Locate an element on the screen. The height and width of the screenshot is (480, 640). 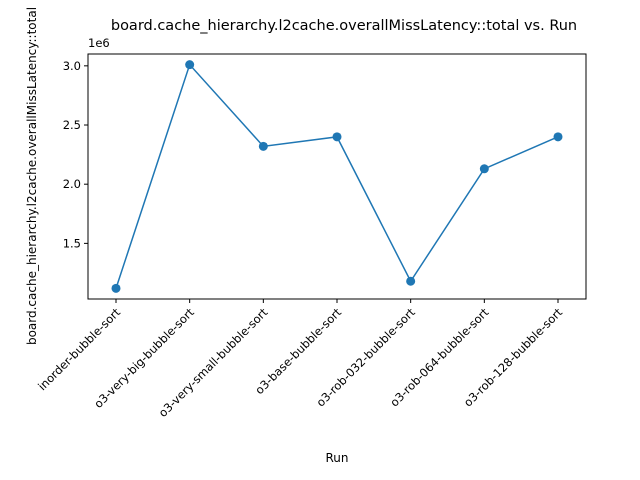
y-offset-label: 1e6 is located at coordinates (99, 43).